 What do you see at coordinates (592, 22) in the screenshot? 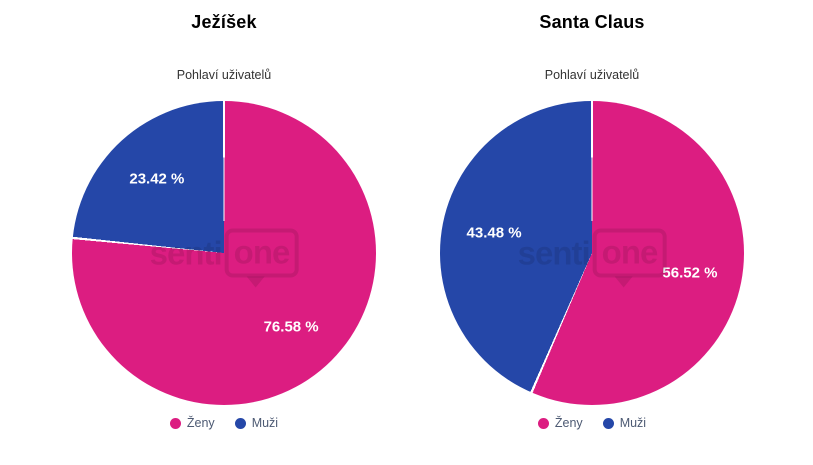
I see `chart-title: Santa Claus` at bounding box center [592, 22].